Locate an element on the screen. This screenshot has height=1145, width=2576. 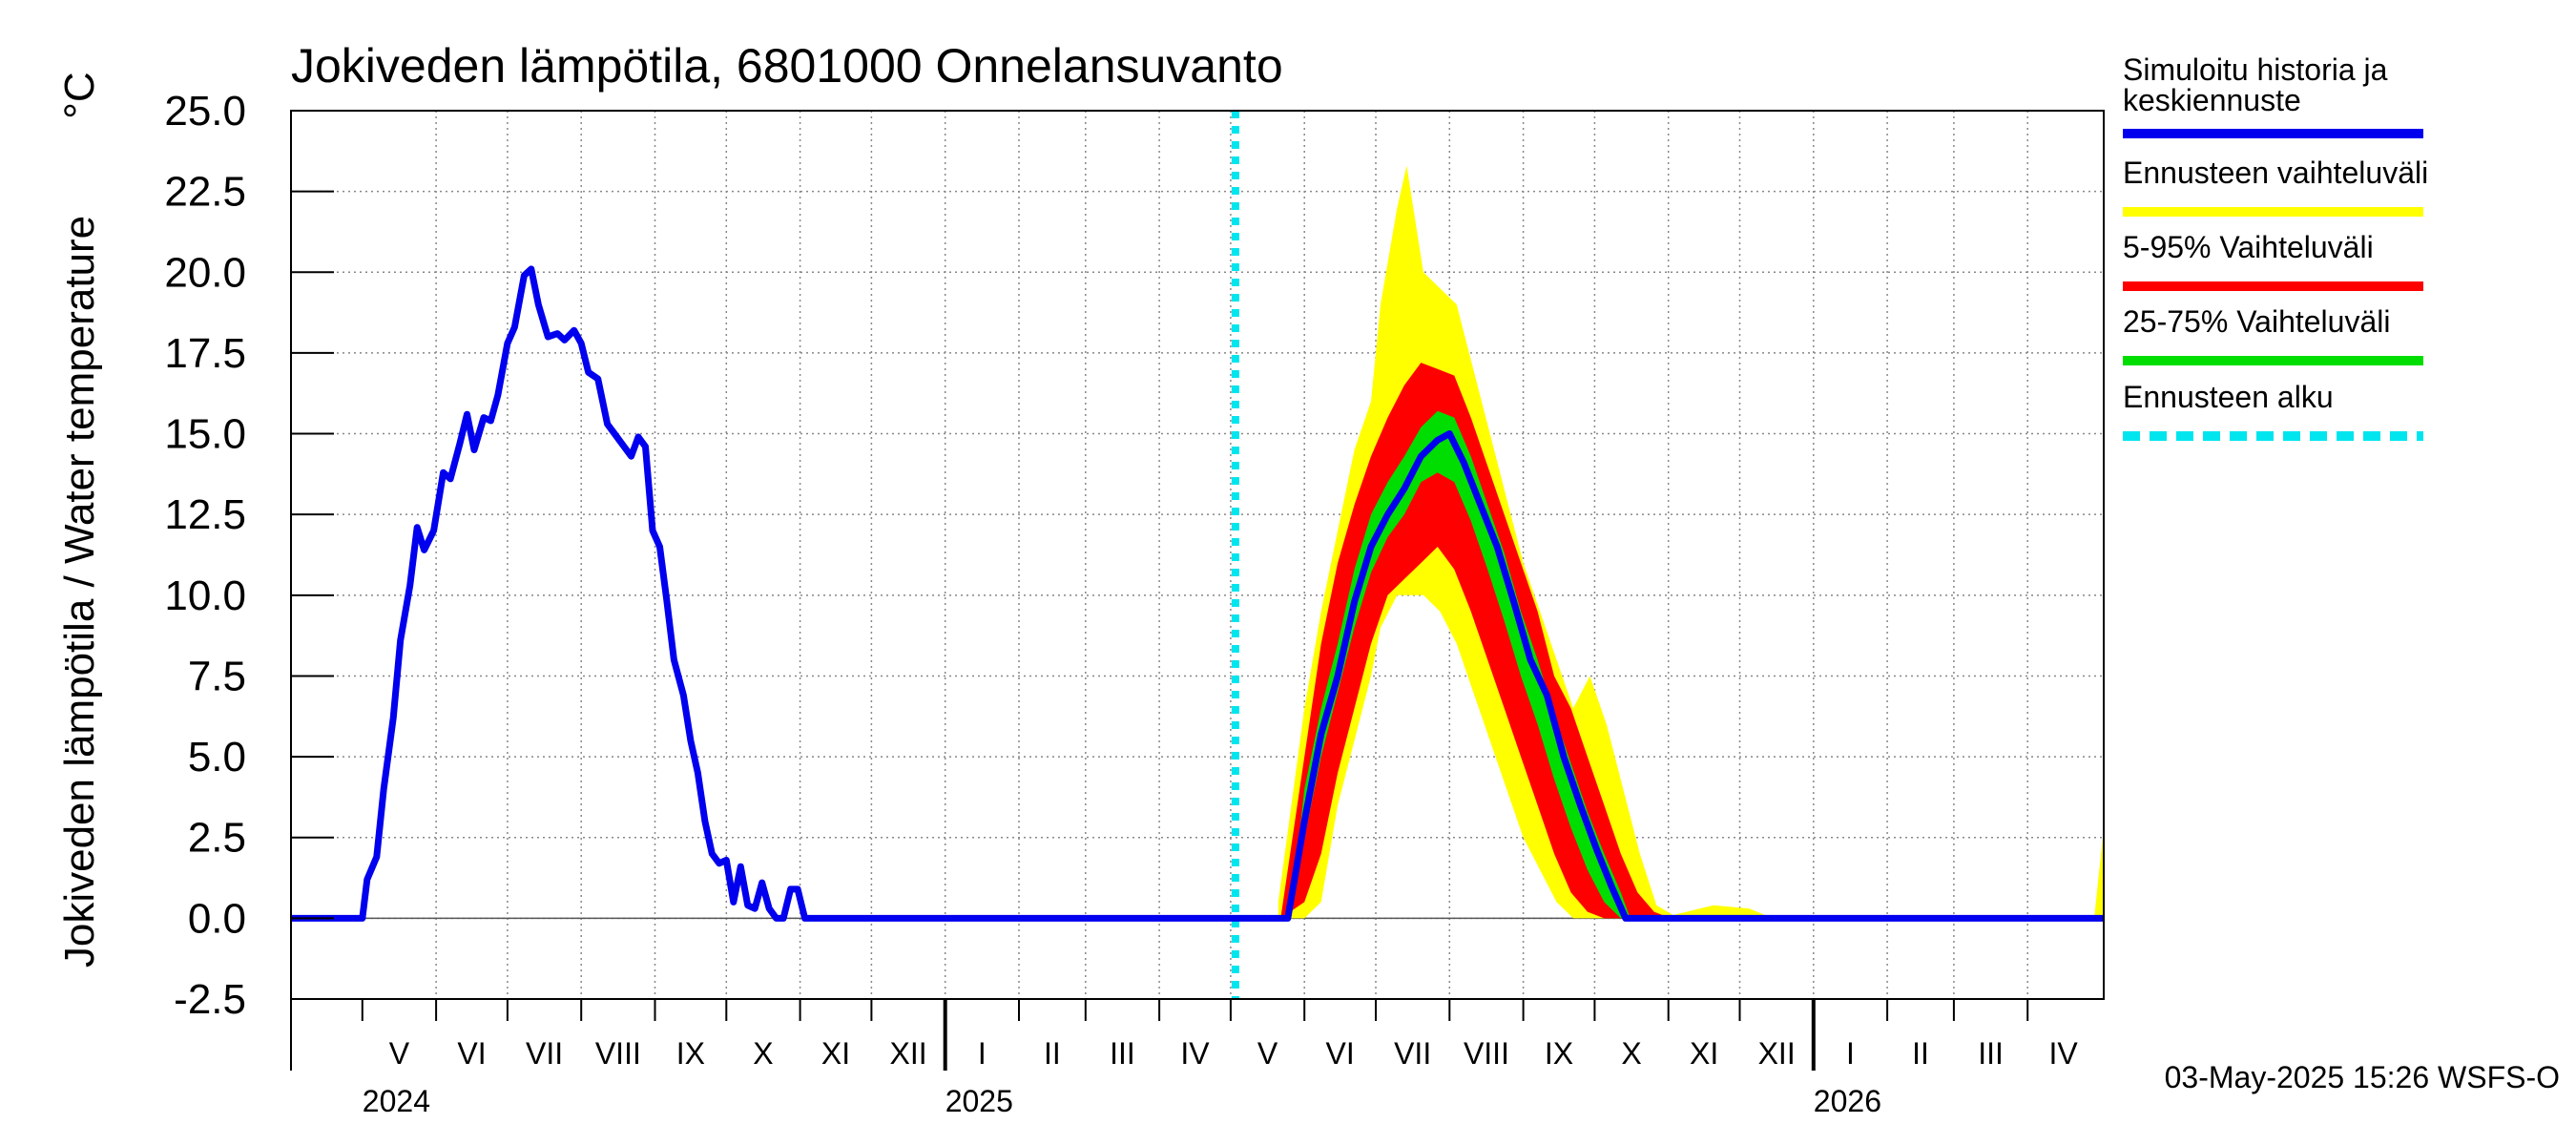
y-axis-unit: °C is located at coordinates (79, 95).